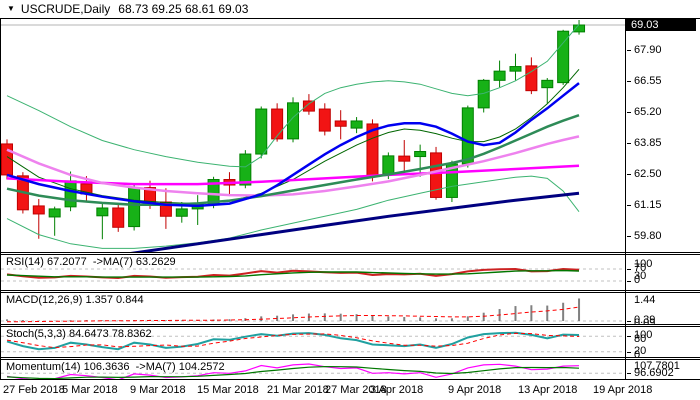 Image resolution: width=700 pixels, height=400 pixels. I want to click on price-axis-border, so click(625, 199).